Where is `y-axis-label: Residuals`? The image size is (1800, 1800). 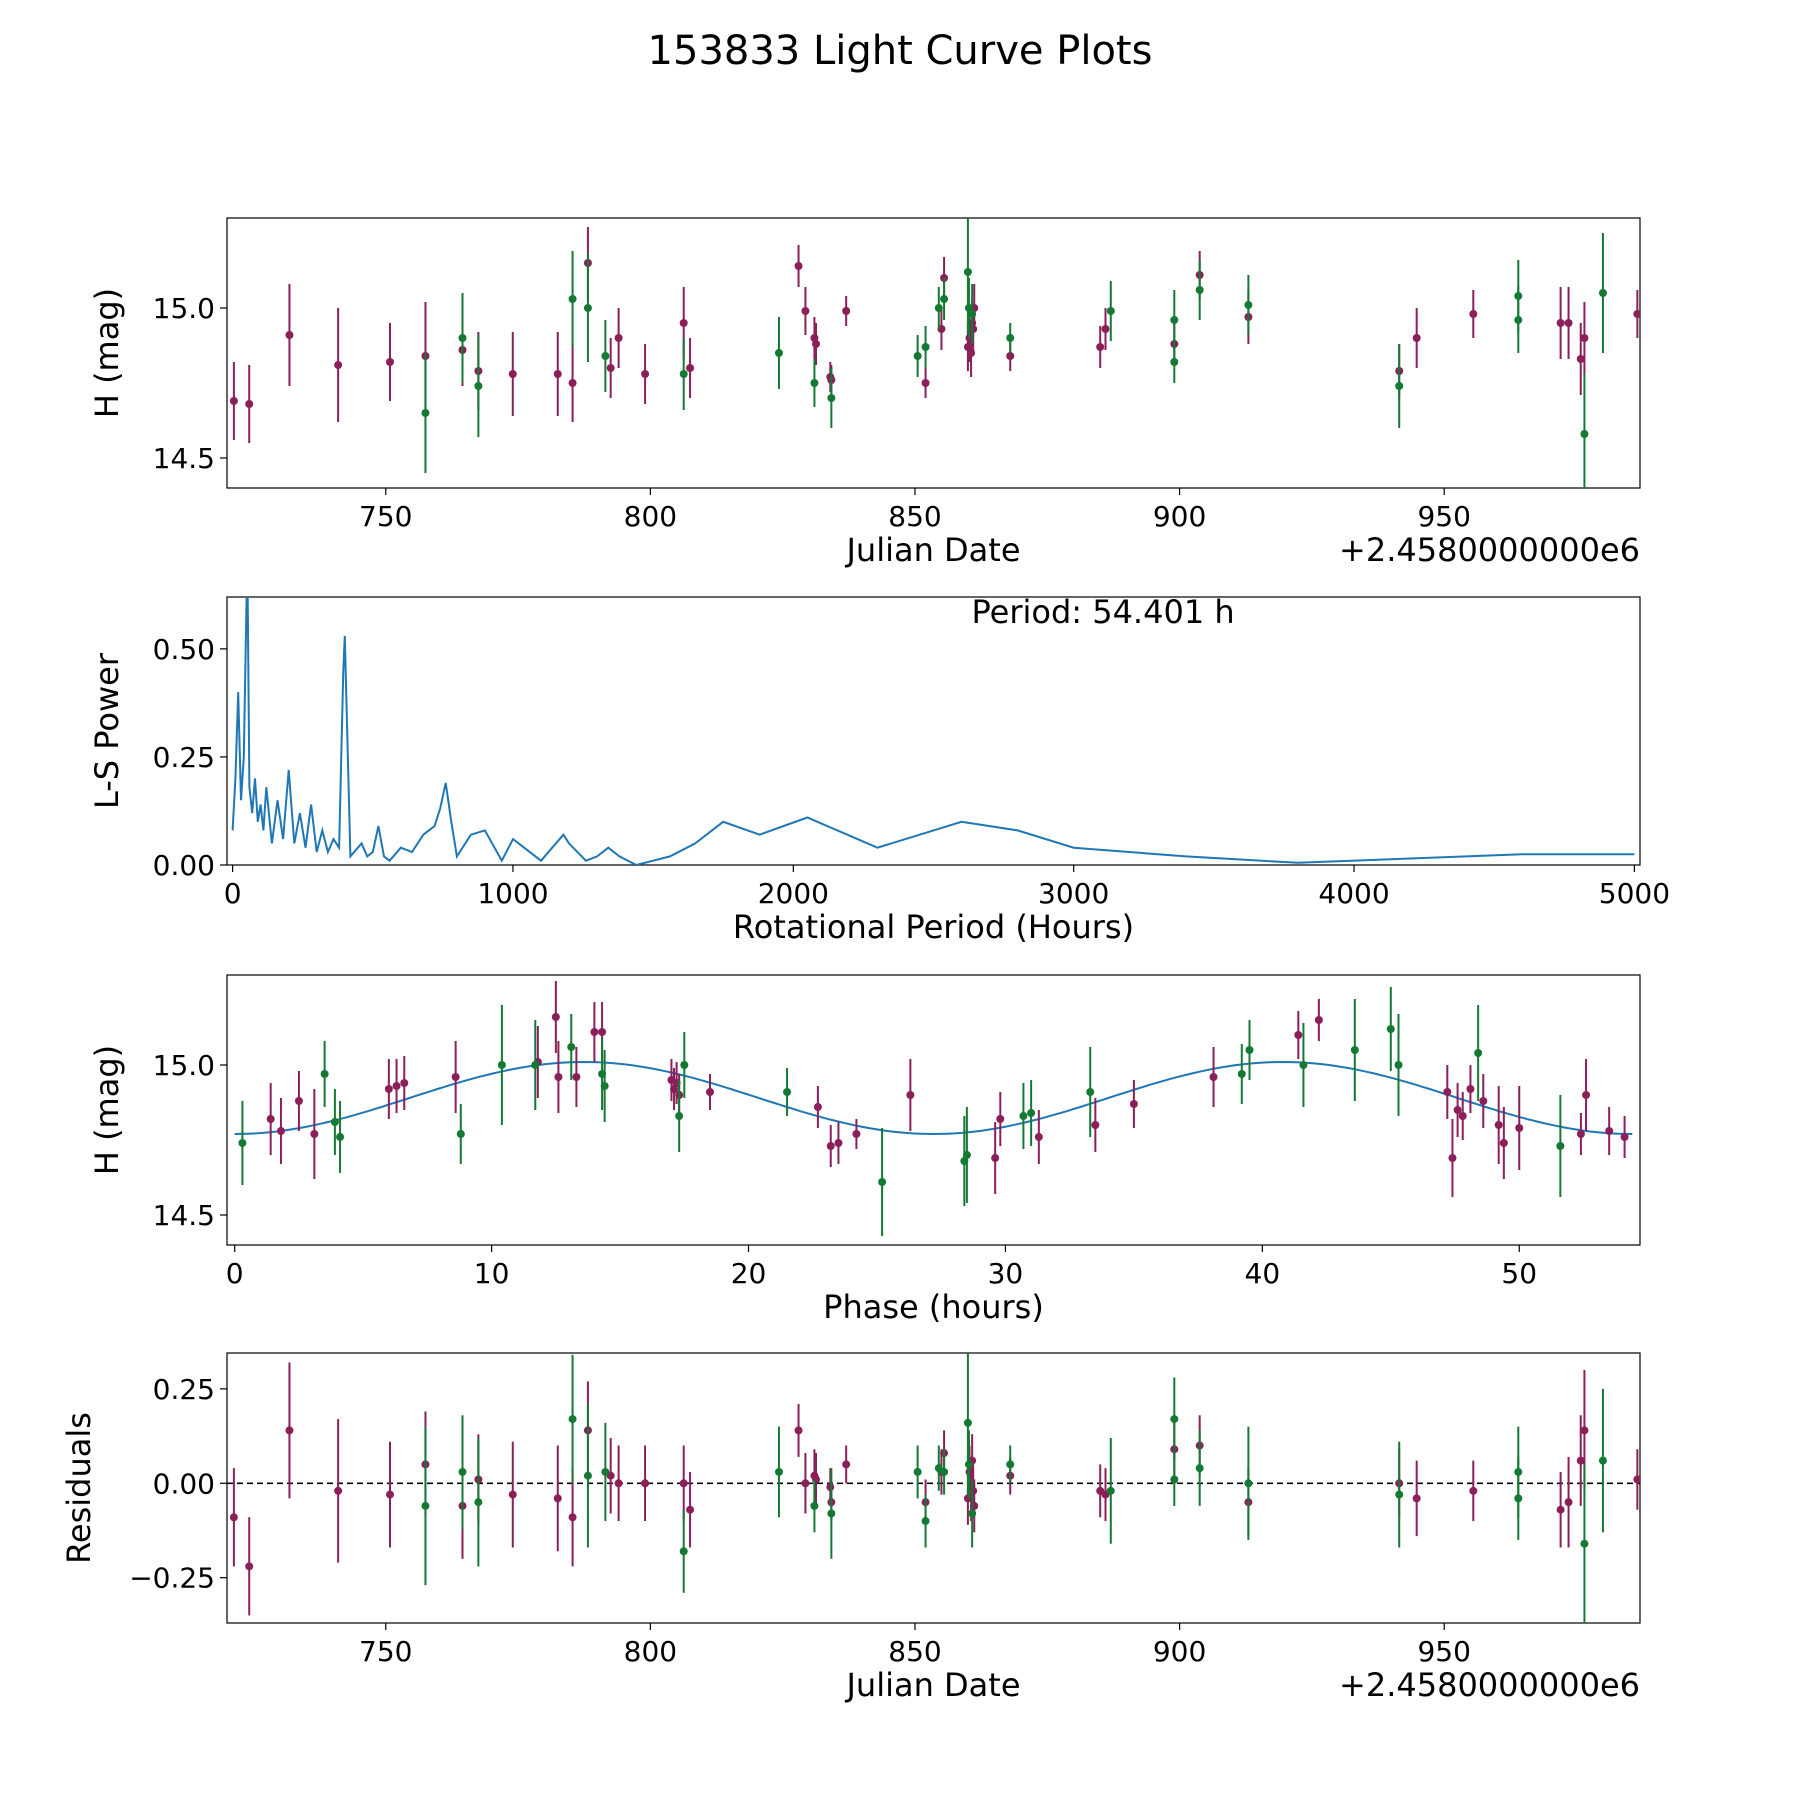
y-axis-label: Residuals is located at coordinates (79, 1488).